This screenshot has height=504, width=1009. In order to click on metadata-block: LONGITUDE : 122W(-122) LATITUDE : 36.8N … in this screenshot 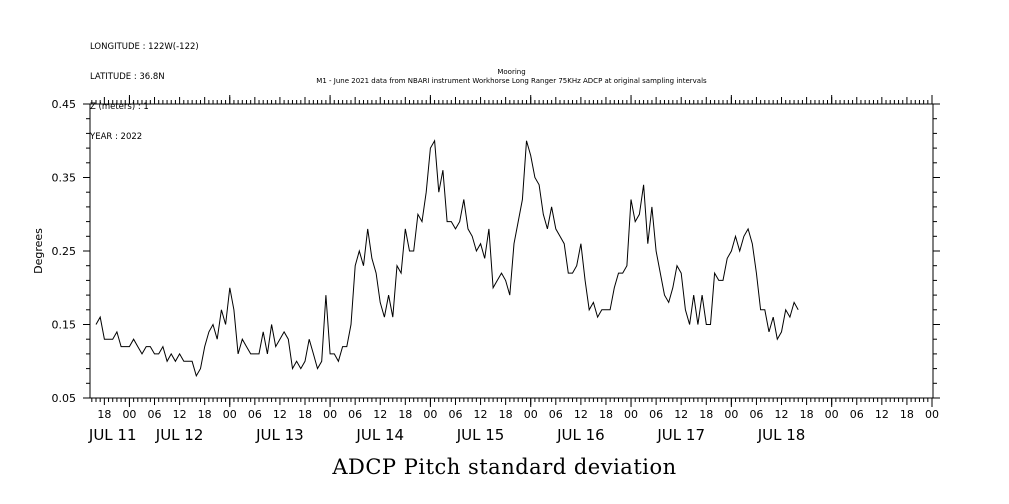, I will do `click(144, 87)`.